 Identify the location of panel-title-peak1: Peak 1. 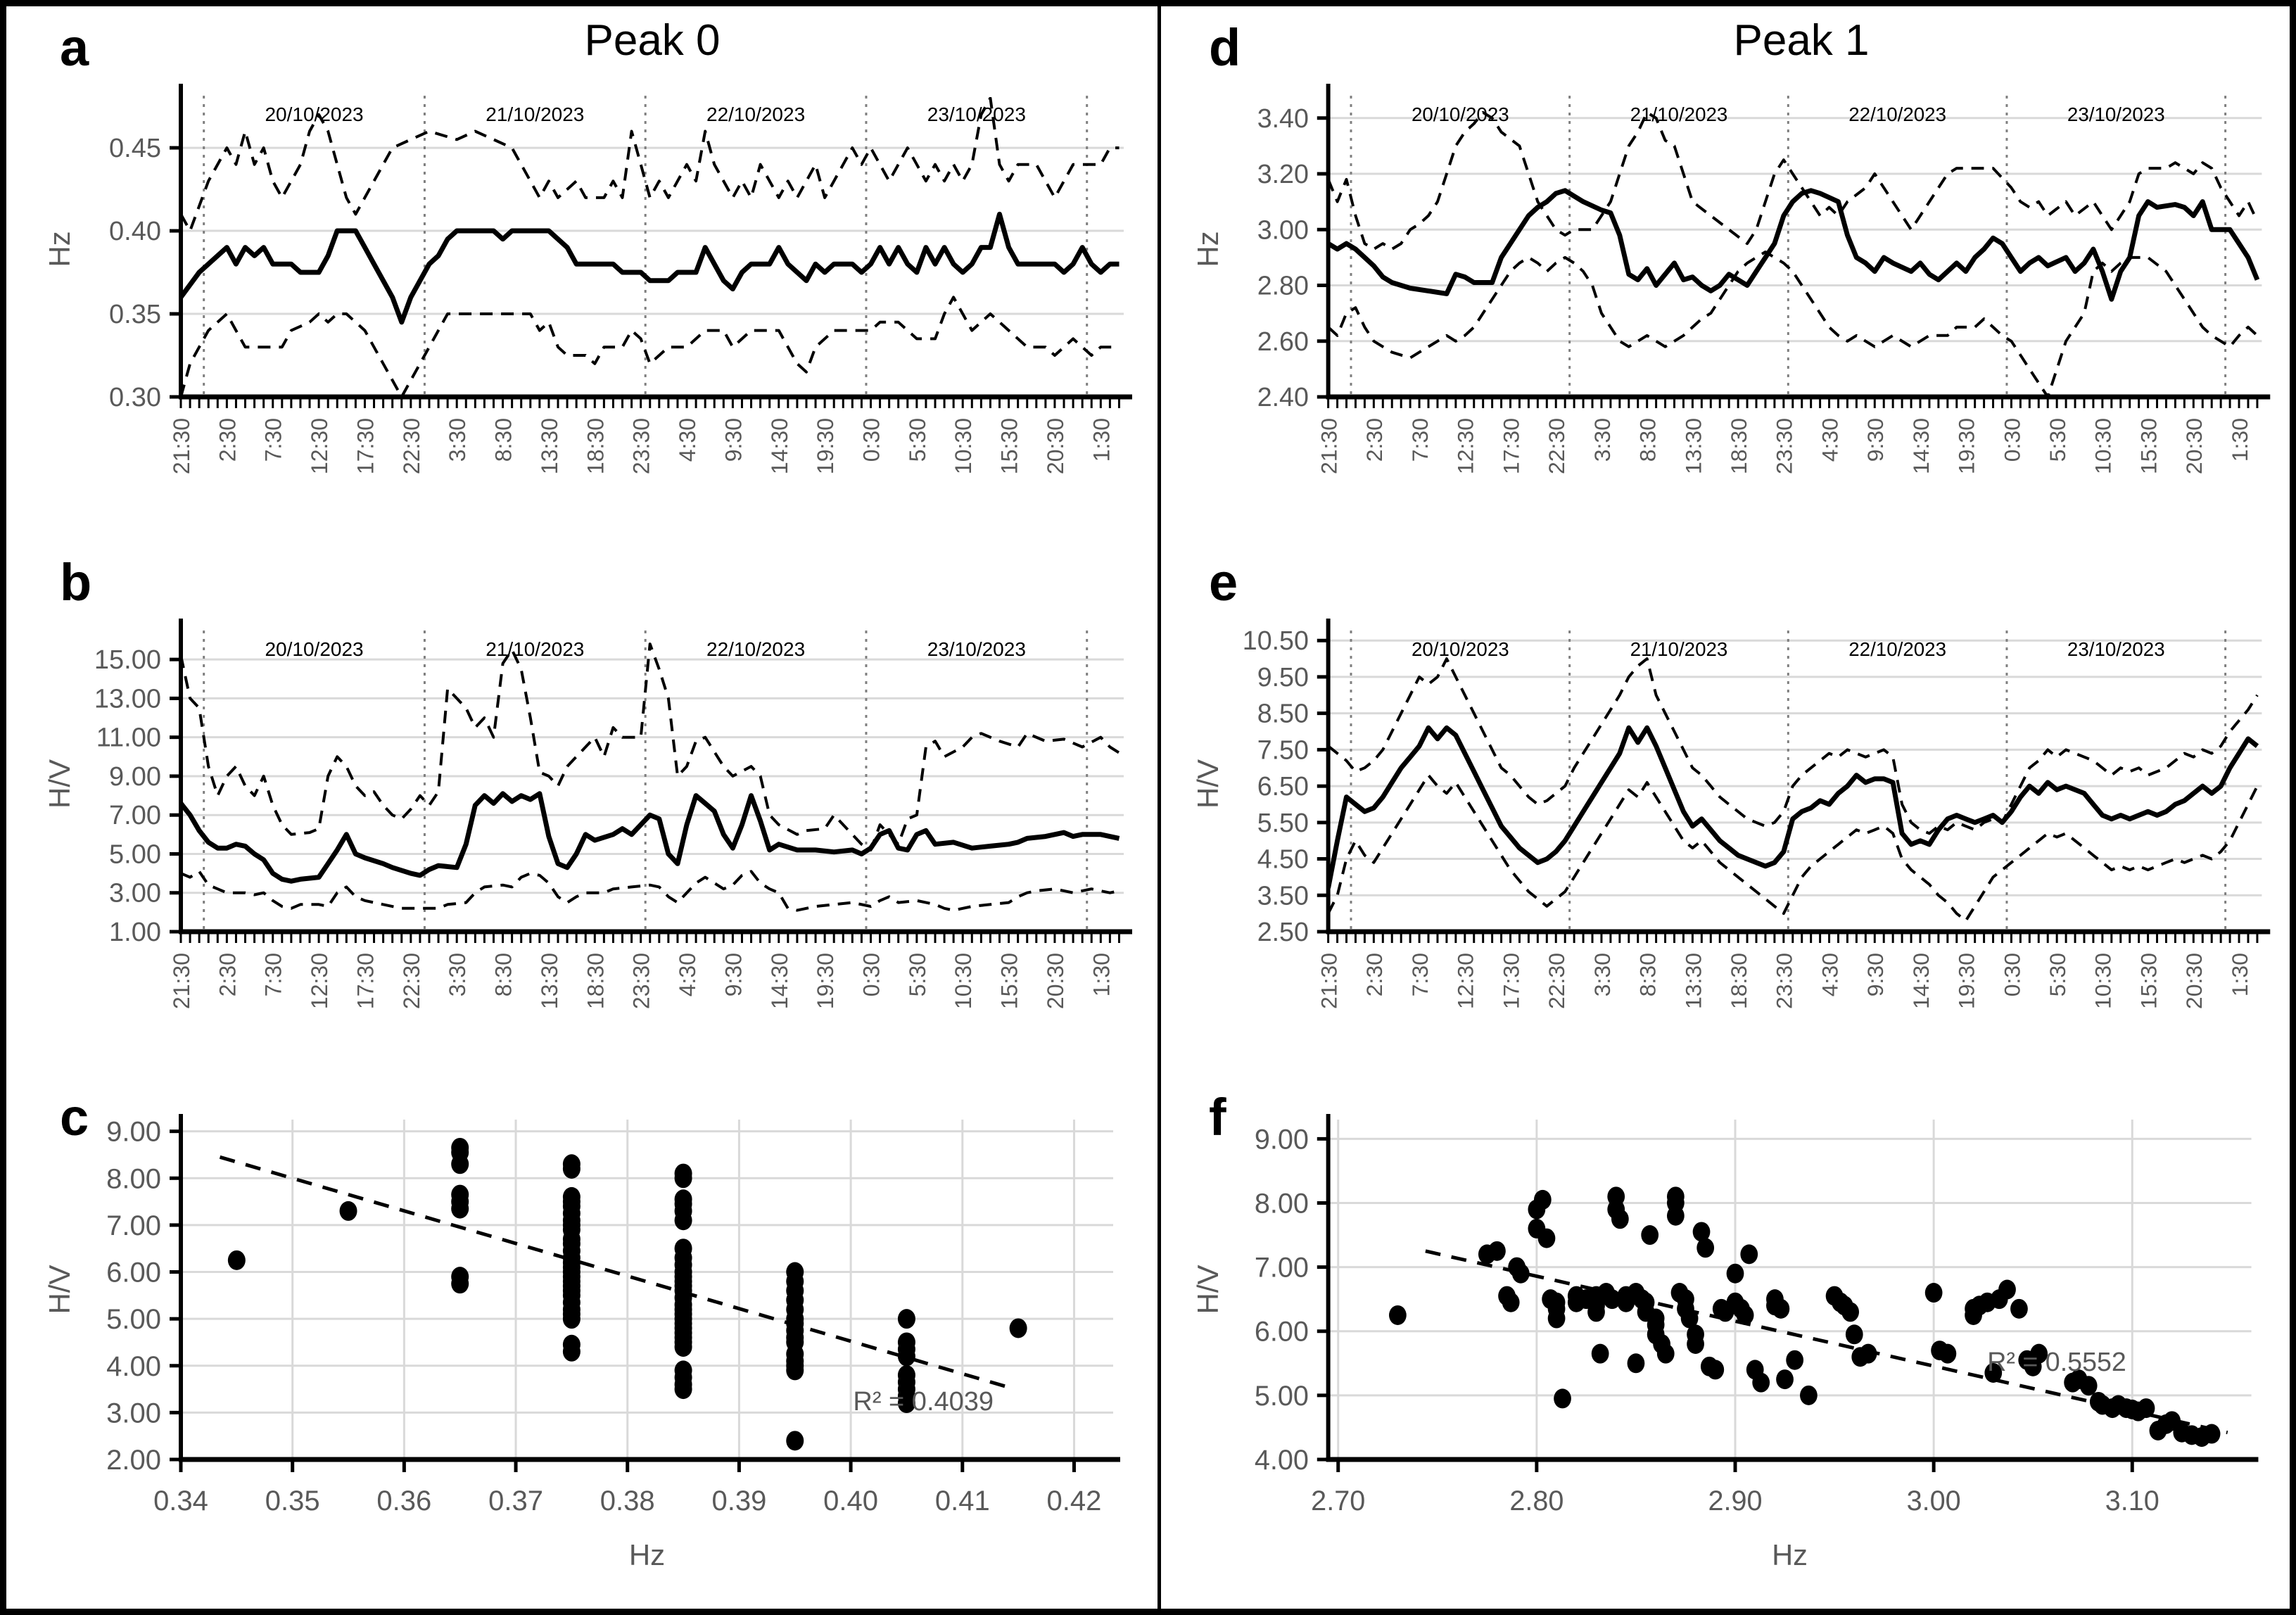
(1801, 40).